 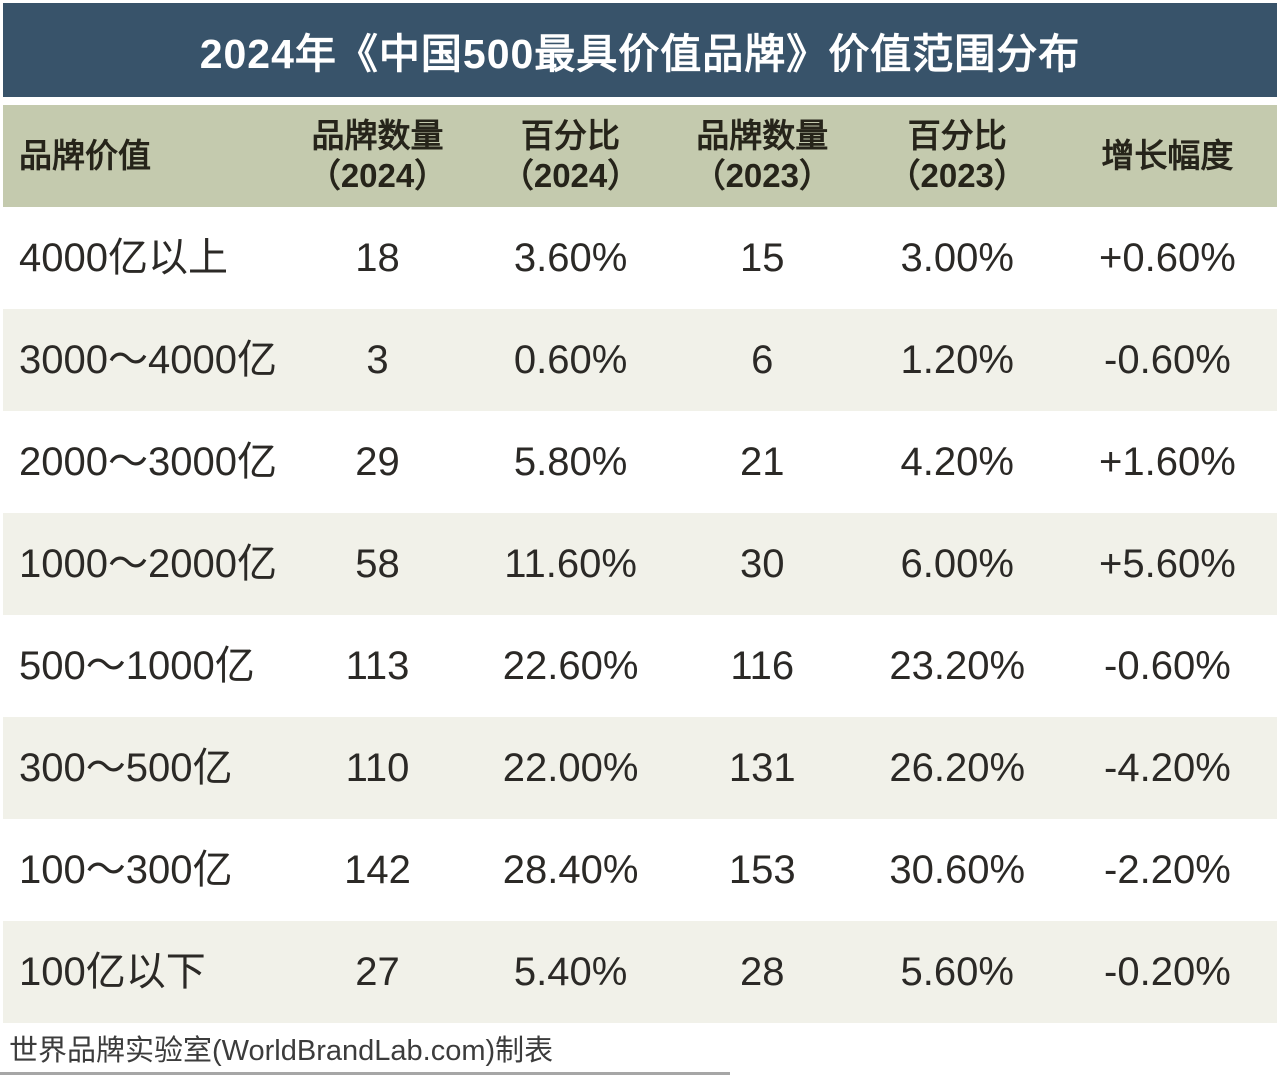 I want to click on table-row: 1000～2000亿 58 11.60% 30 6.00% +5.60%, so click(x=640, y=564).